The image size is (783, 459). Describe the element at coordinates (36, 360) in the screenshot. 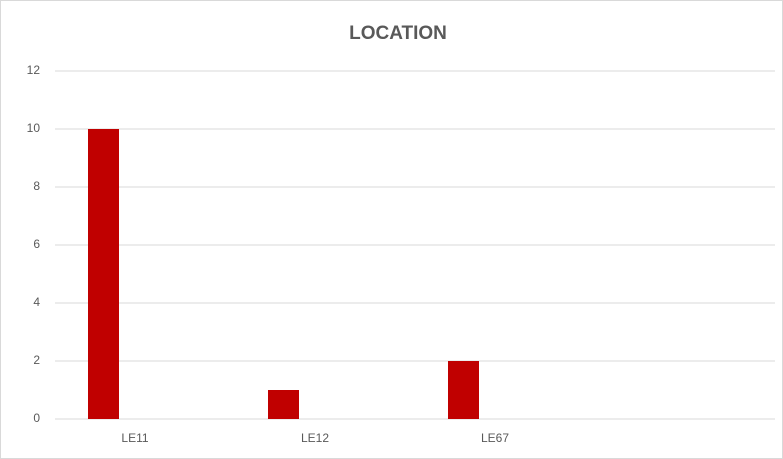

I see `y-tick-label: 2` at that location.